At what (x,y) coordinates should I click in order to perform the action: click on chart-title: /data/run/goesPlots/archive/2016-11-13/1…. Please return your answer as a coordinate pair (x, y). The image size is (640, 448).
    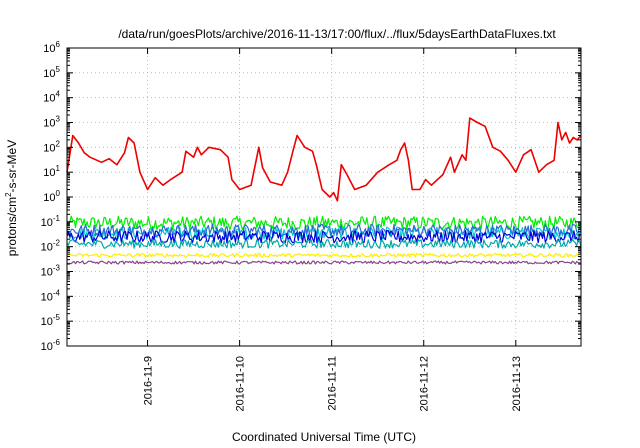
    Looking at the image, I should click on (337, 34).